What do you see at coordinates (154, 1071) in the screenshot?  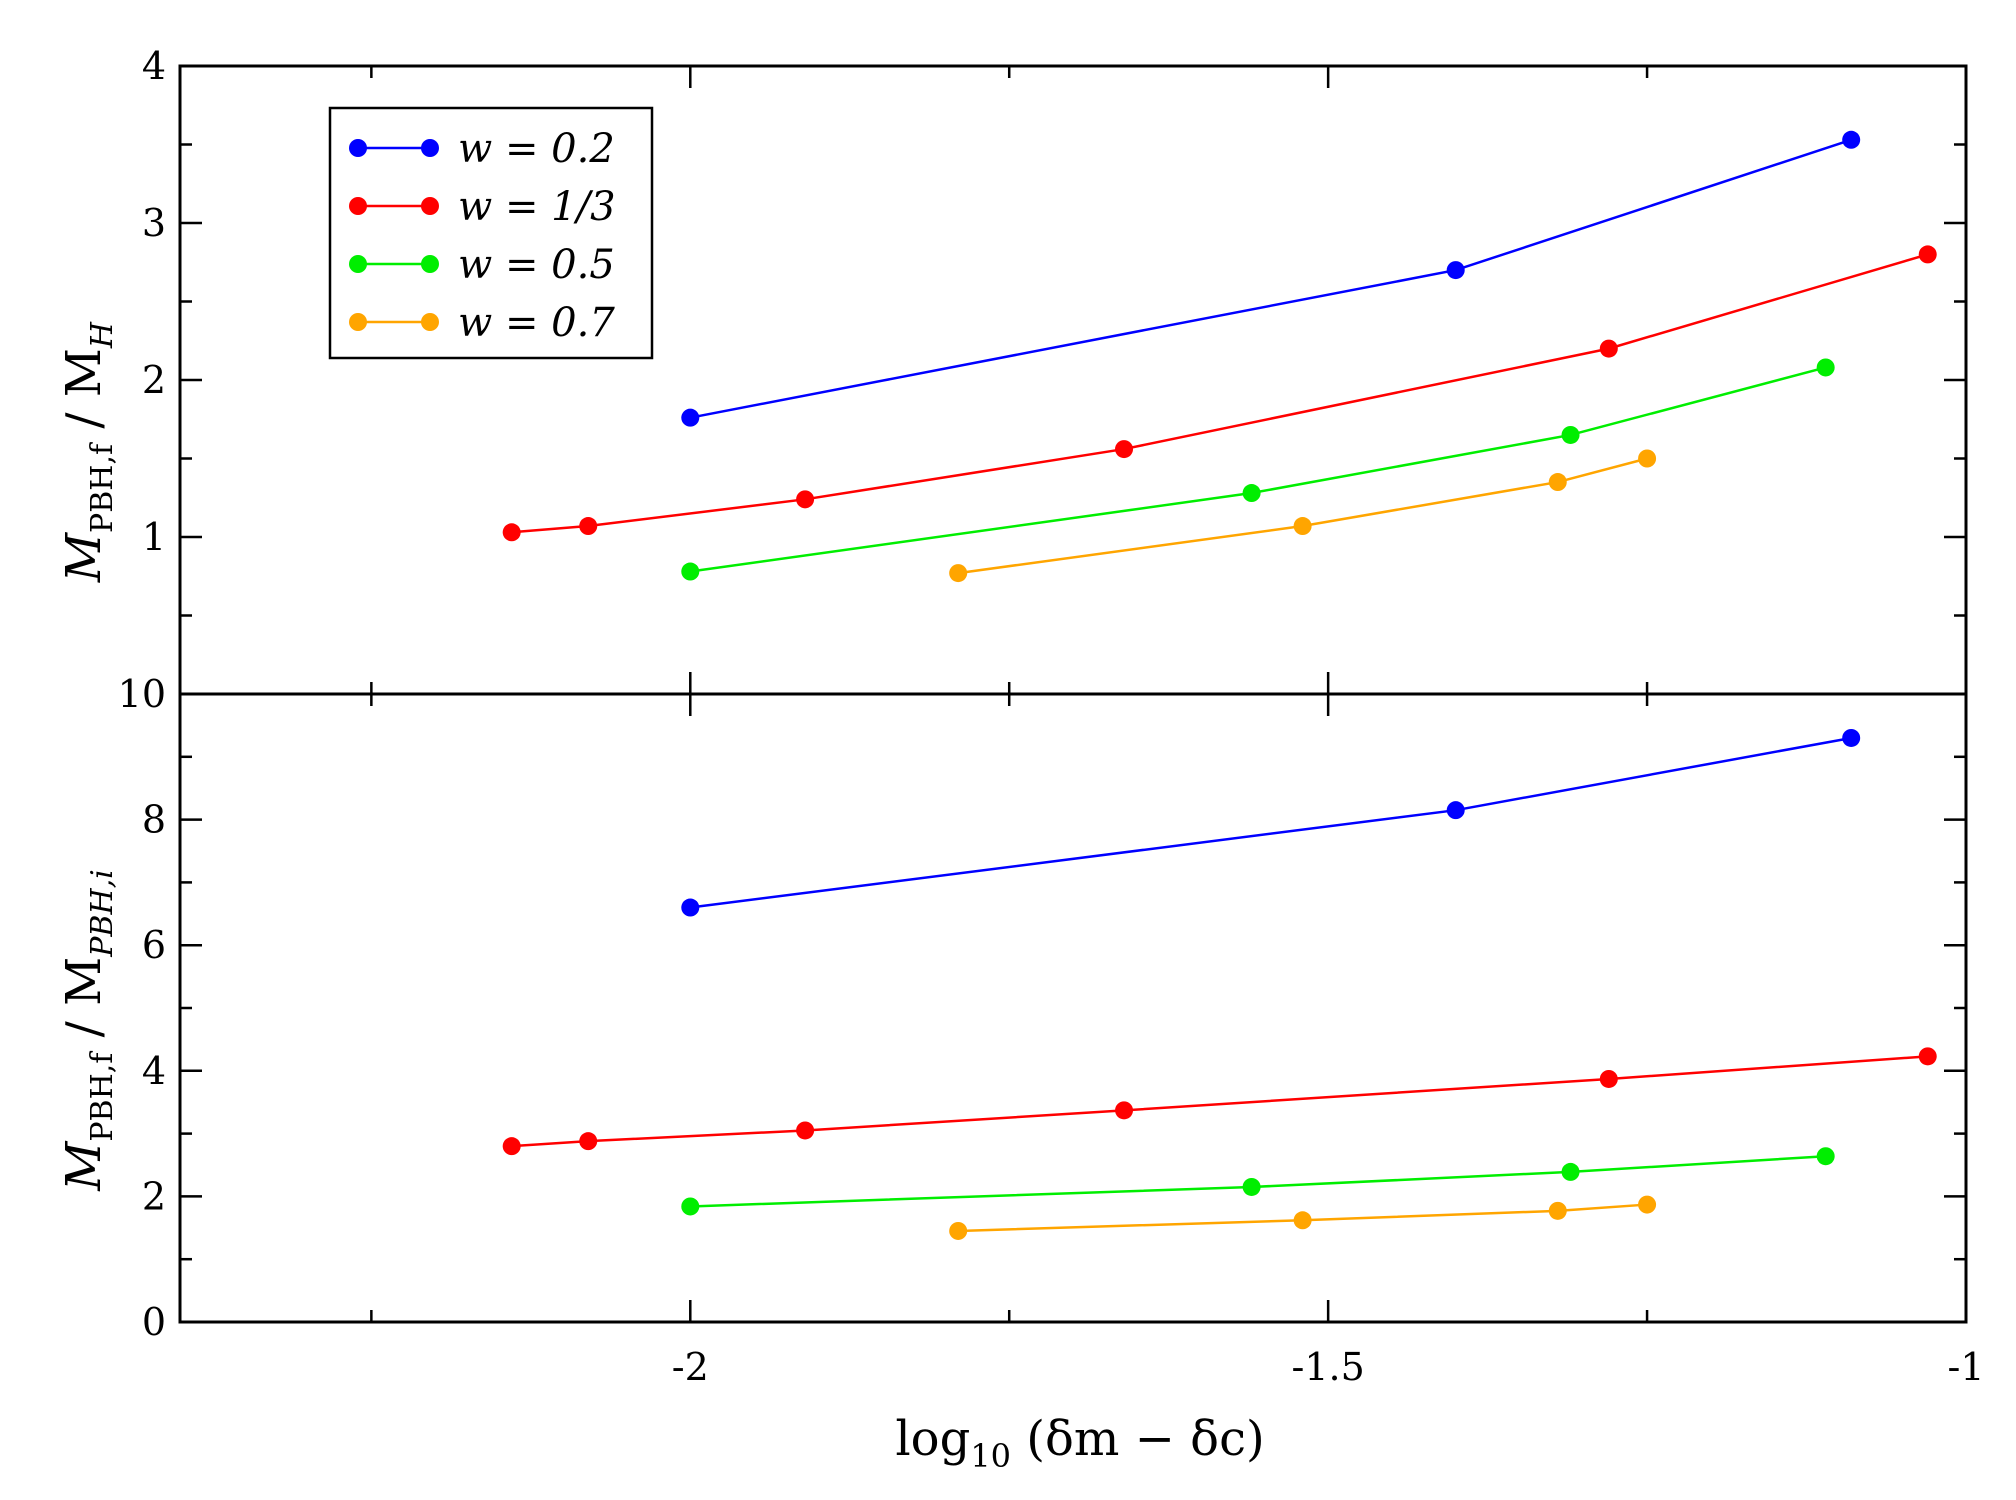 I see `bottom-y-tick-label: 4` at bounding box center [154, 1071].